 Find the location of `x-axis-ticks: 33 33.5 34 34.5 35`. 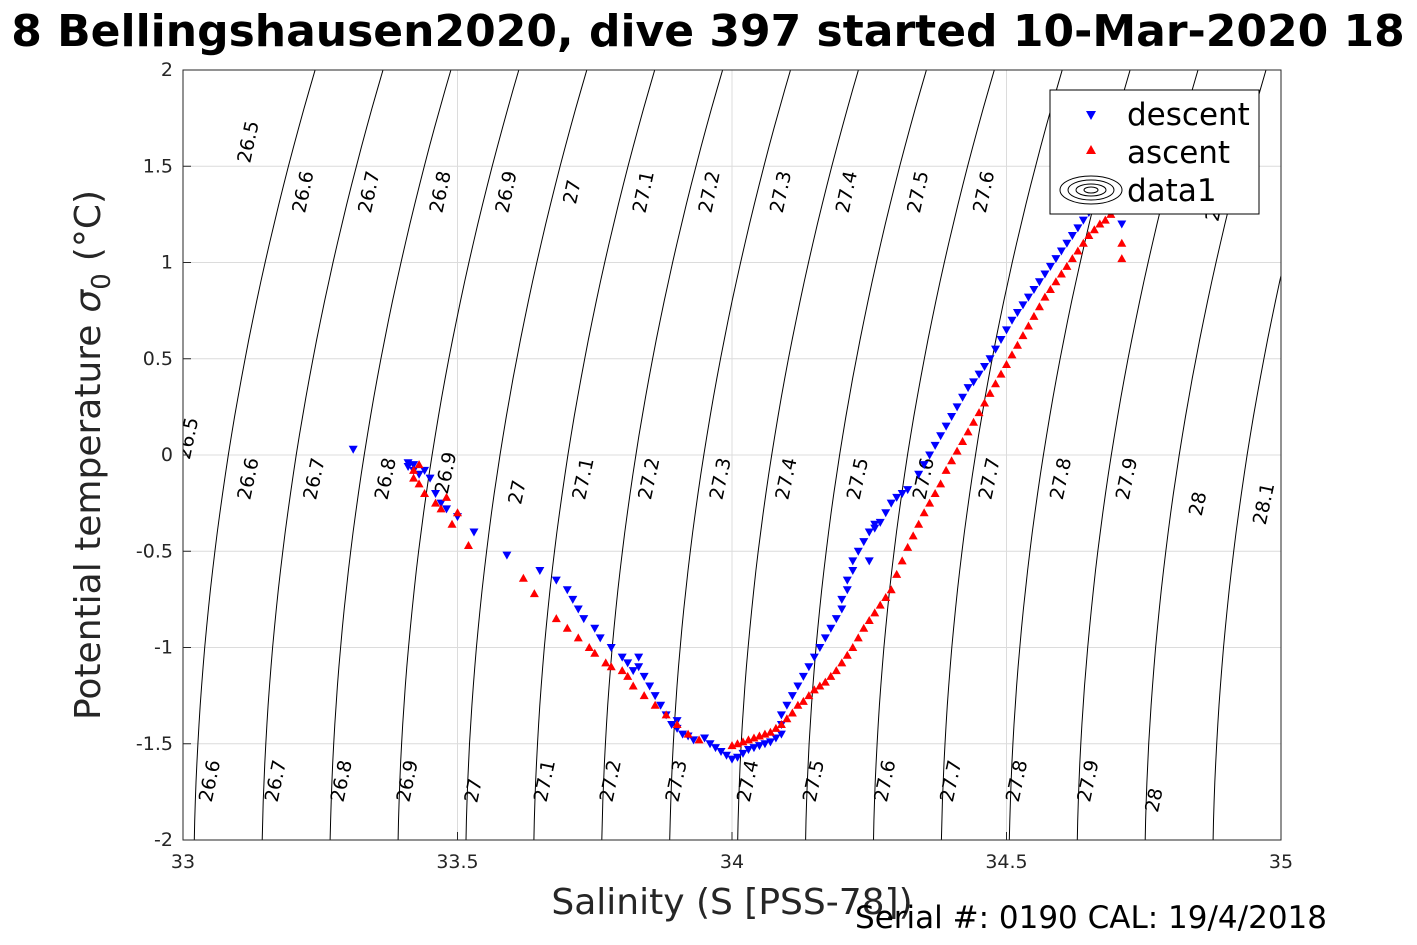

x-axis-ticks: 33 33.5 34 34.5 35 is located at coordinates (732, 852).